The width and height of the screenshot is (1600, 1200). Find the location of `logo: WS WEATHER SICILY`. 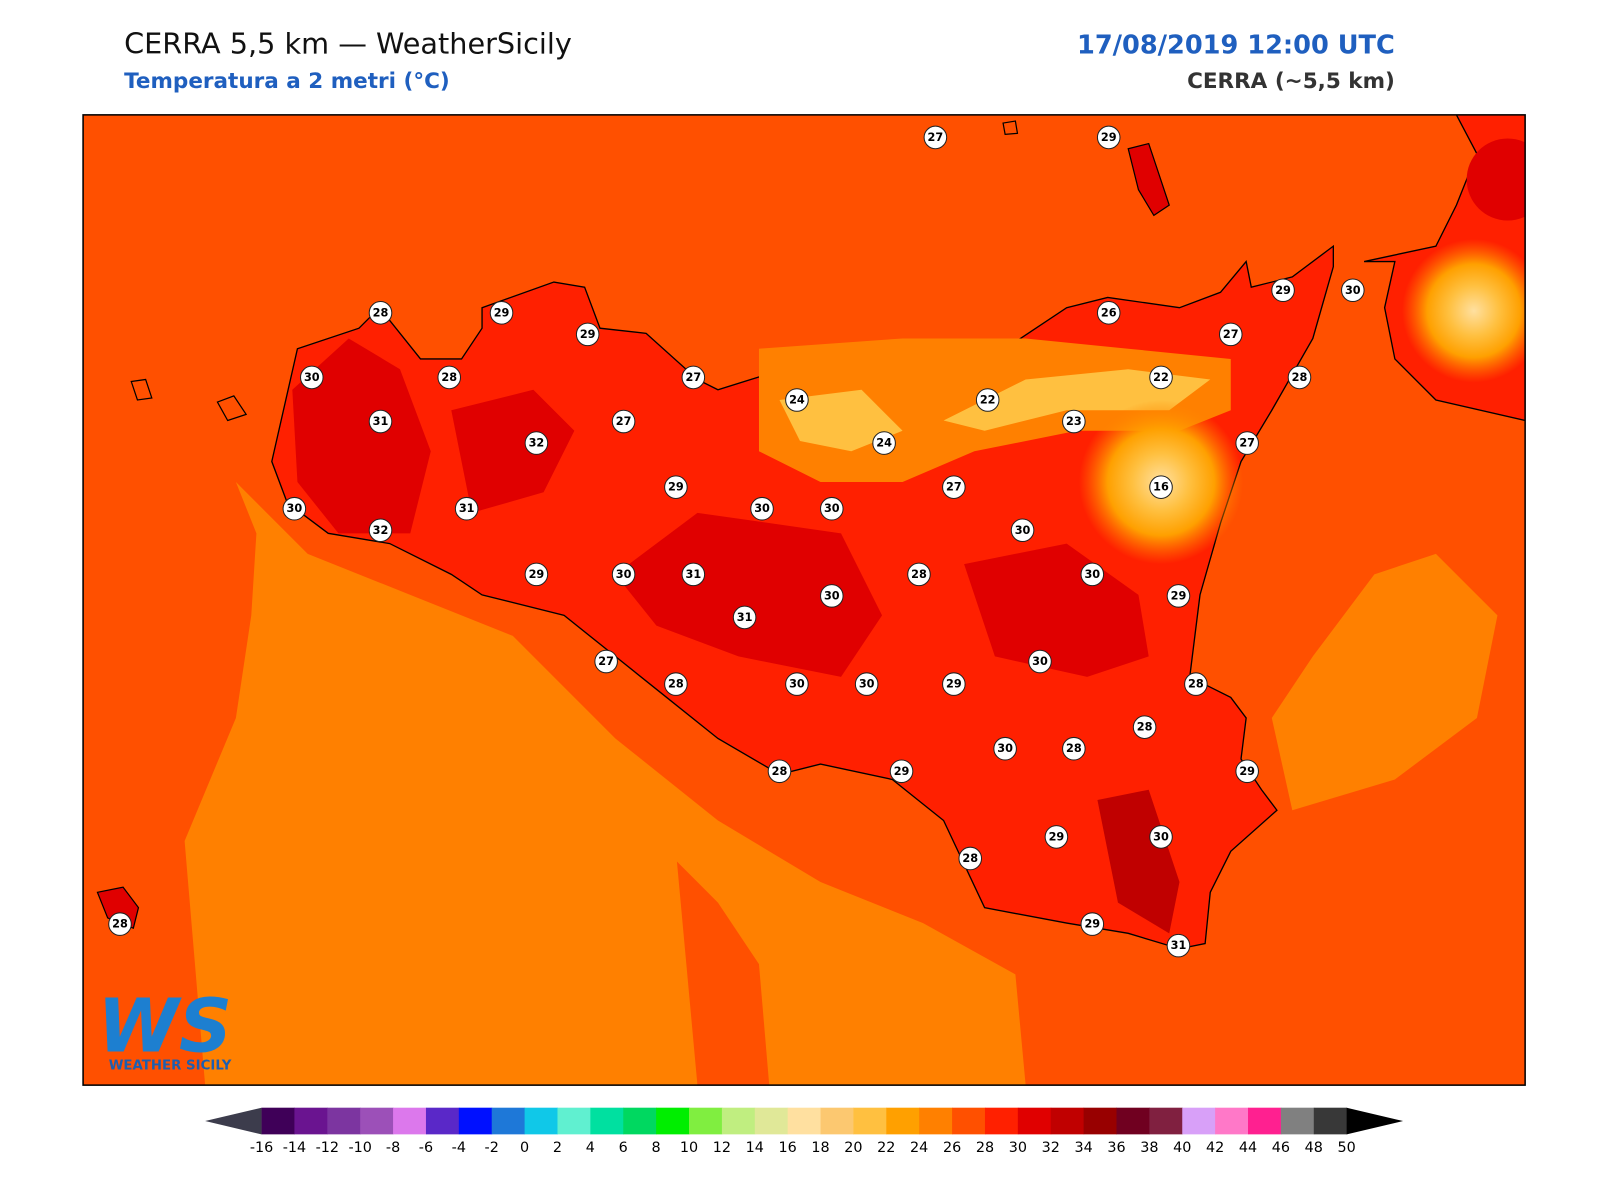

logo: WS WEATHER SICILY is located at coordinates (164, 1028).